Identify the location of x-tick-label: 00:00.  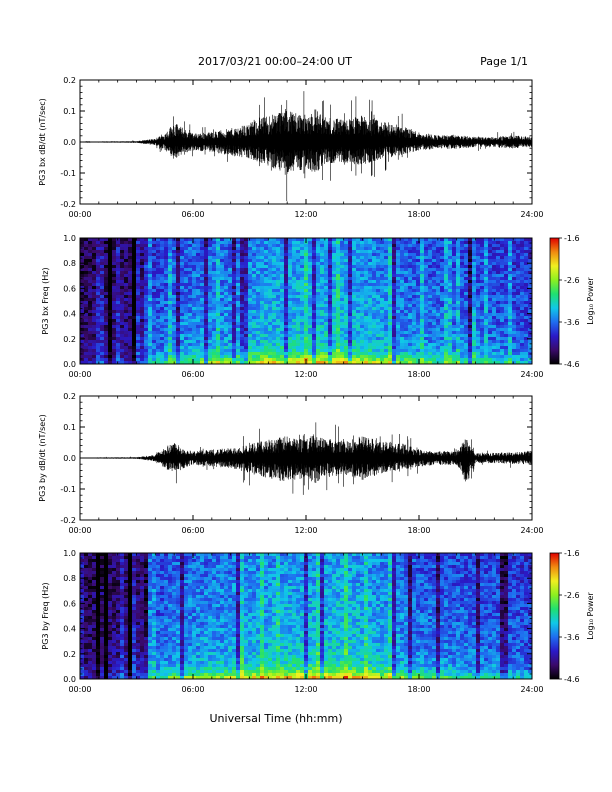
(79, 374).